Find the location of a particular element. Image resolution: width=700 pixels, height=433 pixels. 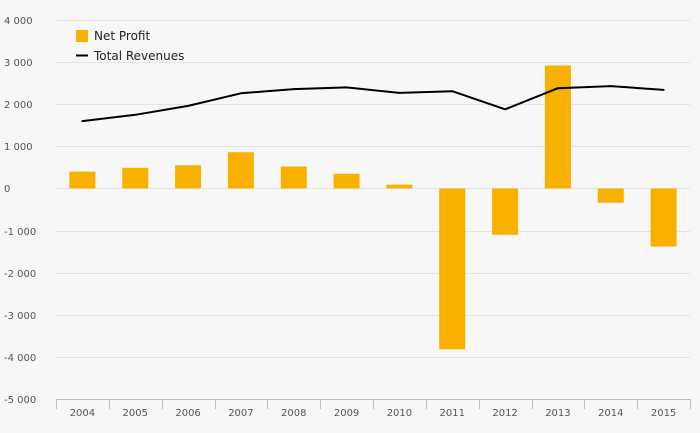

x-tick-label-2005: 2005 is located at coordinates (135, 413).